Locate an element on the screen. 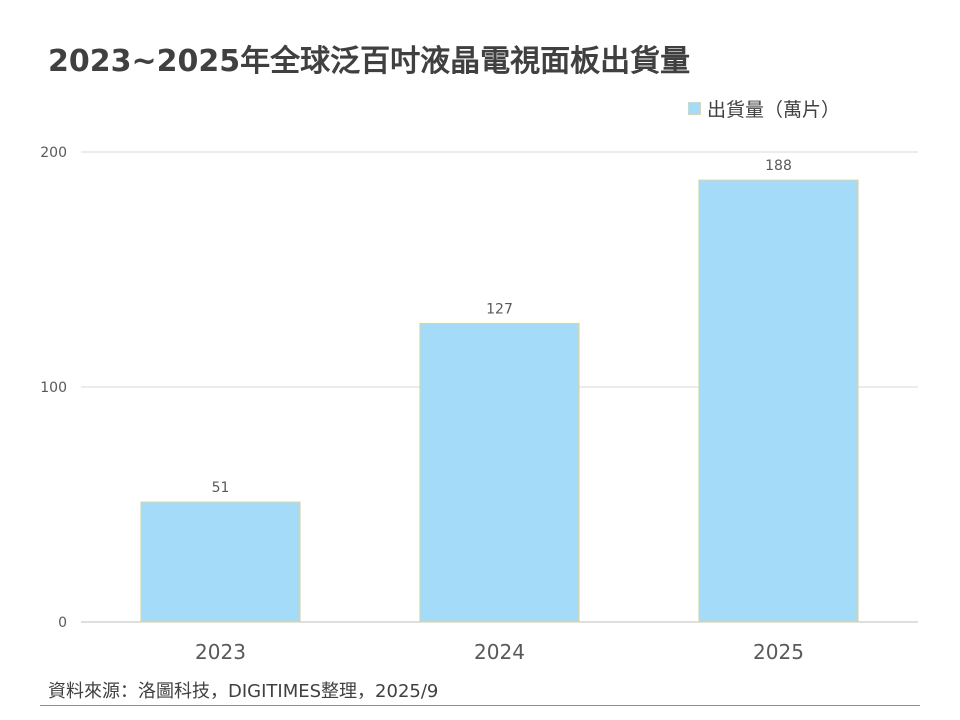 The image size is (960, 720). legend-swatch-icon is located at coordinates (694, 108).